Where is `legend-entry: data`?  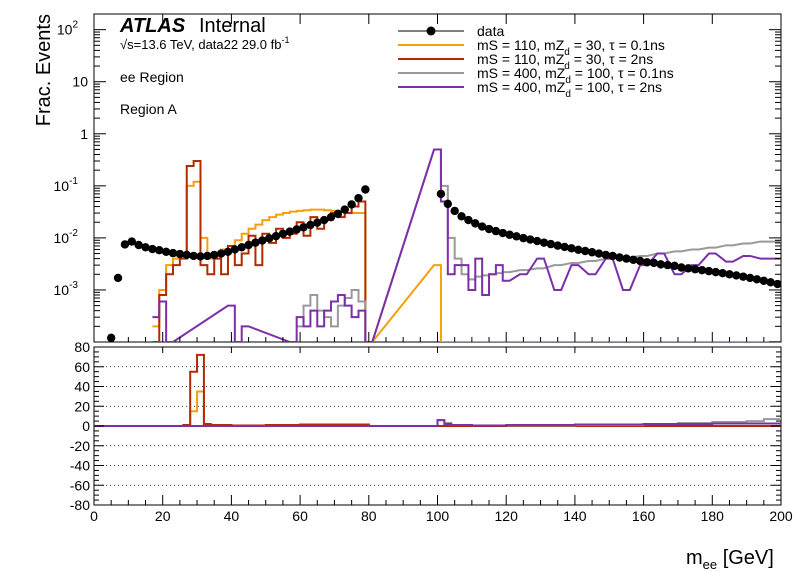
legend-entry: data is located at coordinates (451, 31).